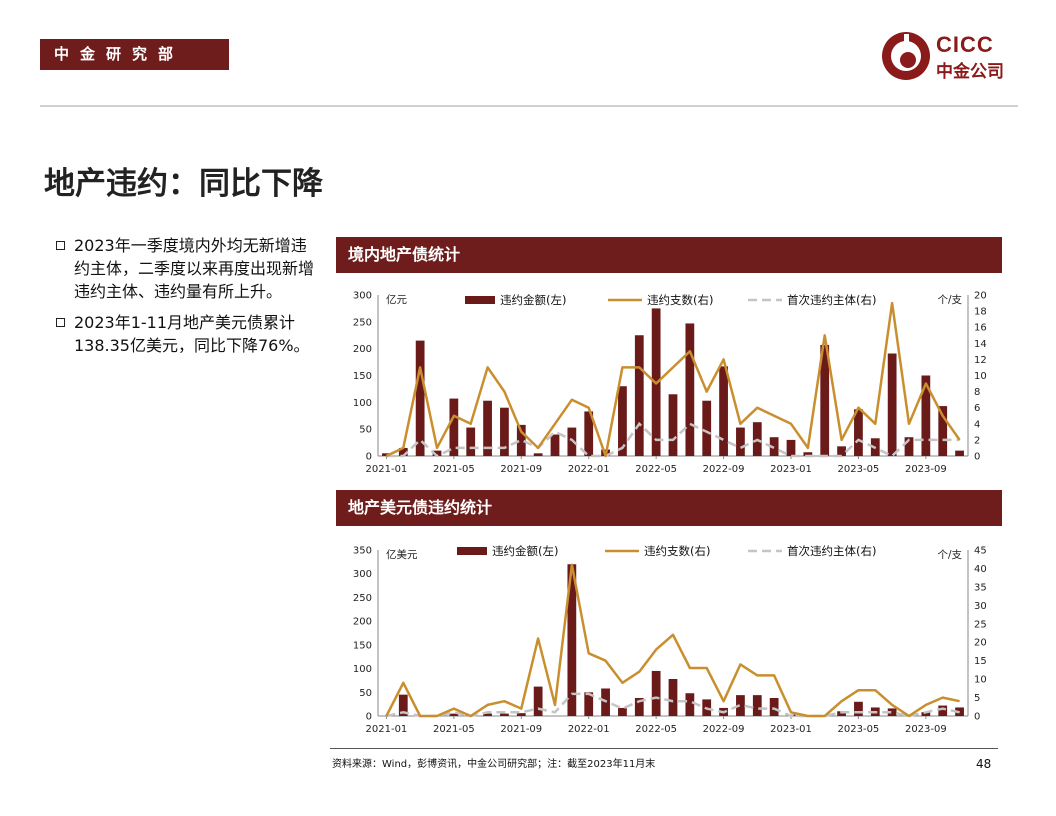 This screenshot has width=1056, height=816. Describe the element at coordinates (664, 748) in the screenshot. I see `footer-divider` at that location.